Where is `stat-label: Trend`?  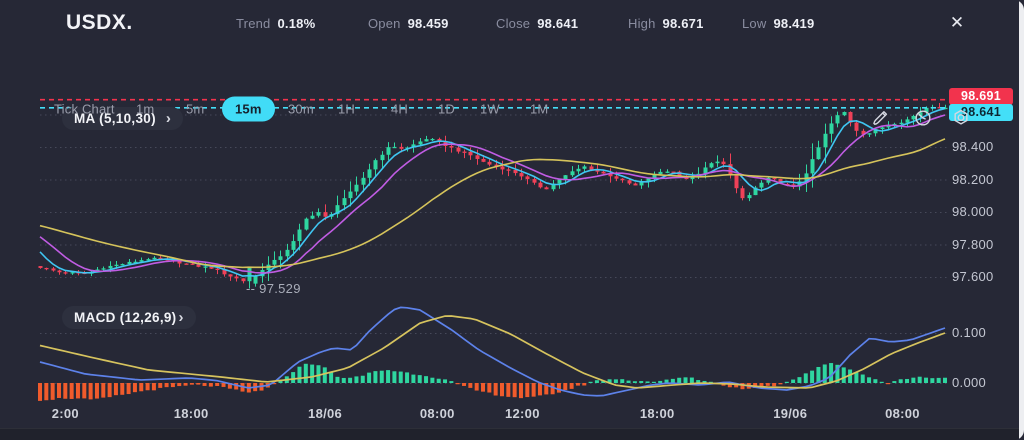
stat-label: Trend is located at coordinates (253, 23).